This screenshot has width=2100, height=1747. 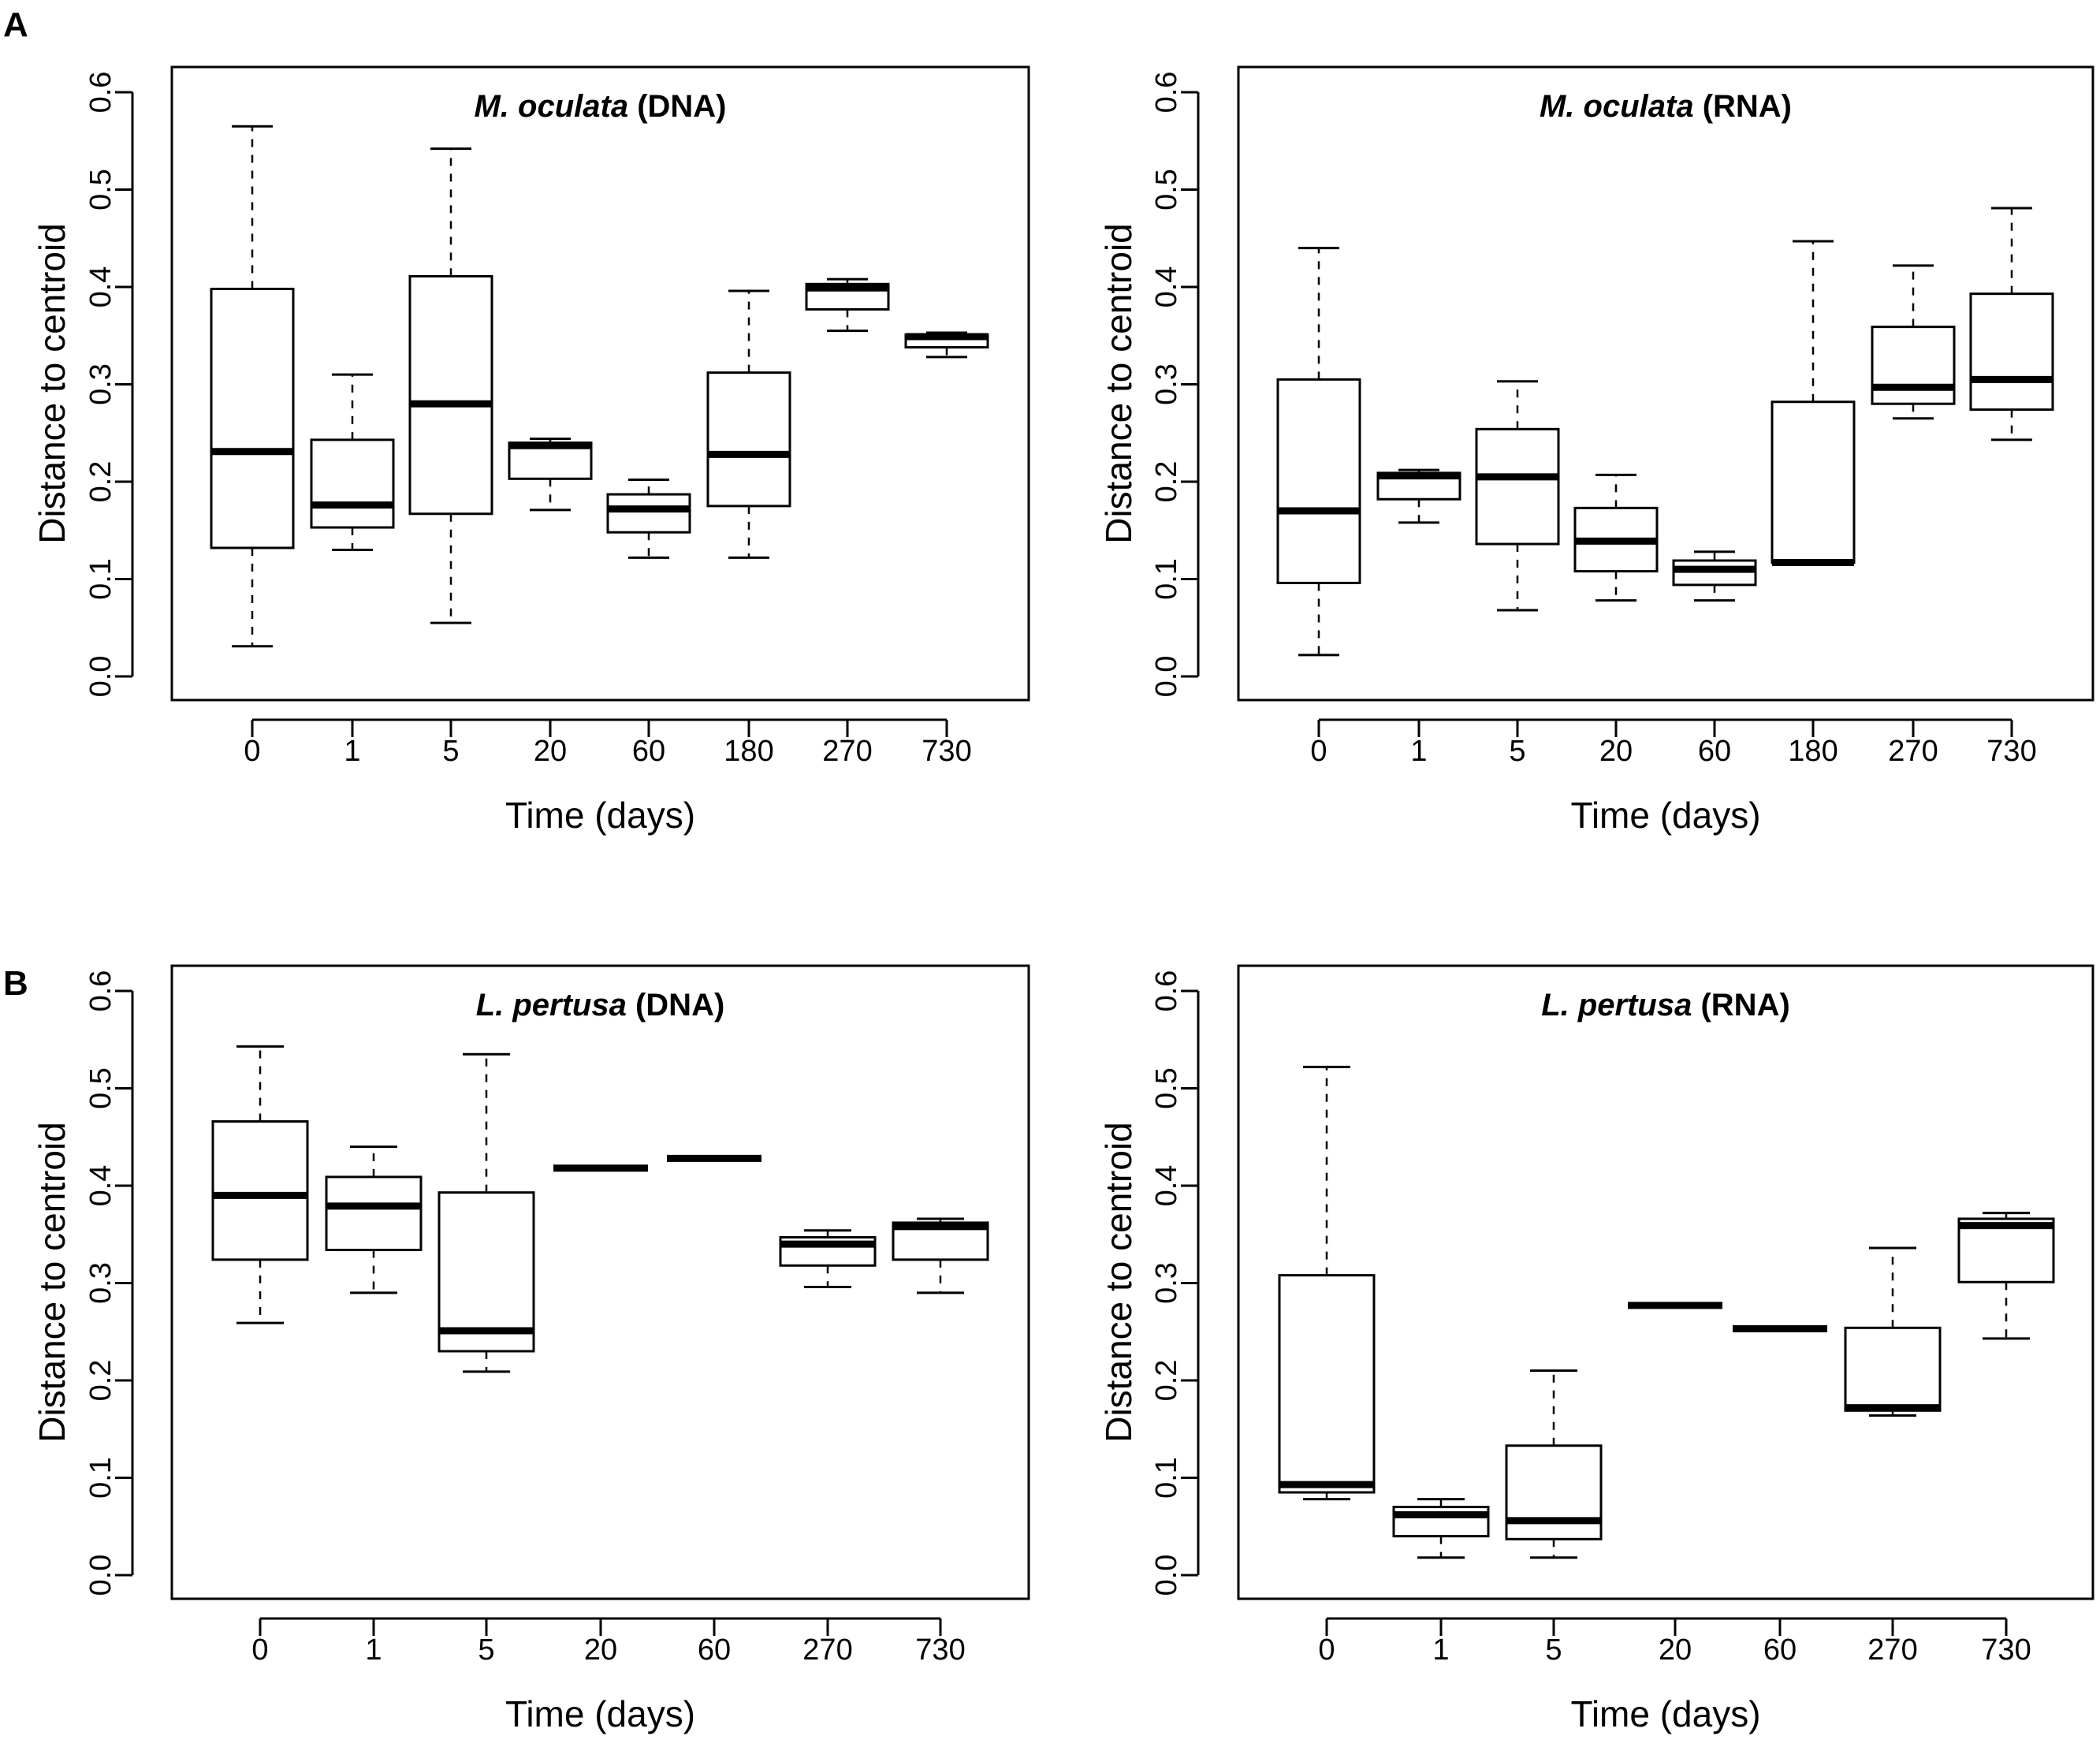 I want to click on plot-title: M. oculata (RNA), so click(x=1666, y=107).